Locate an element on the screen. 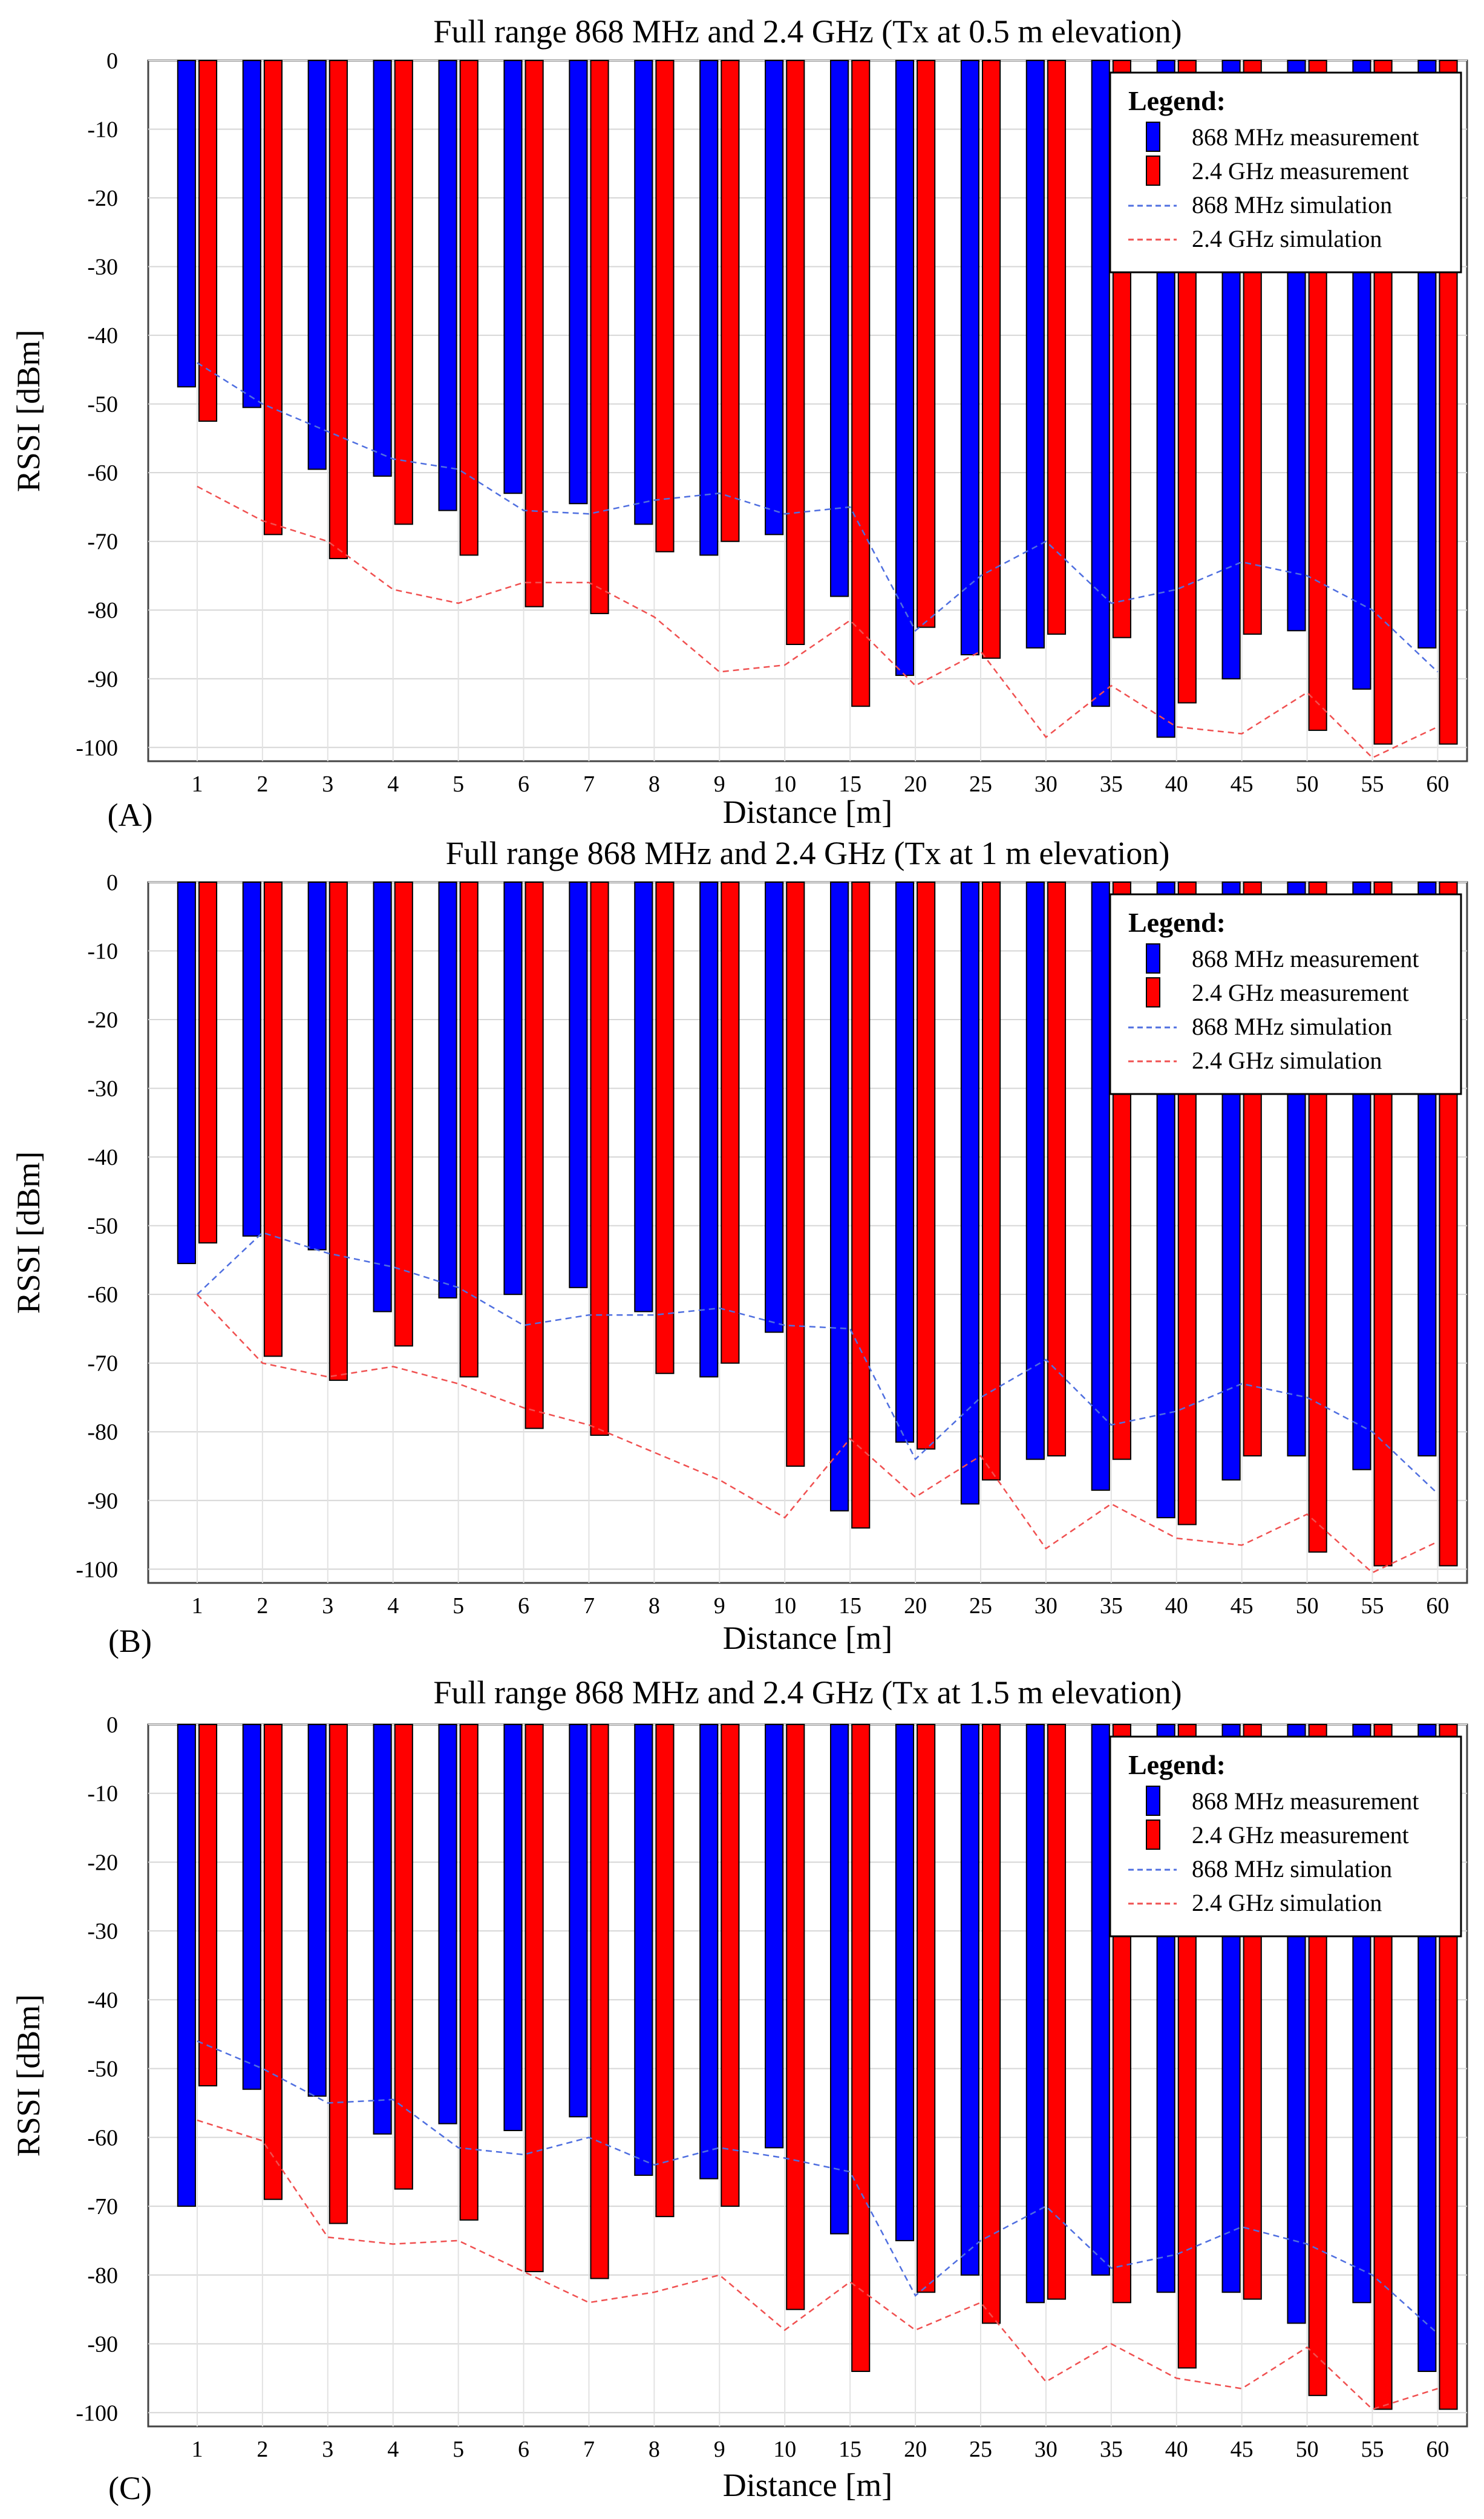  x-tick-label: 1 is located at coordinates (197, 1606).